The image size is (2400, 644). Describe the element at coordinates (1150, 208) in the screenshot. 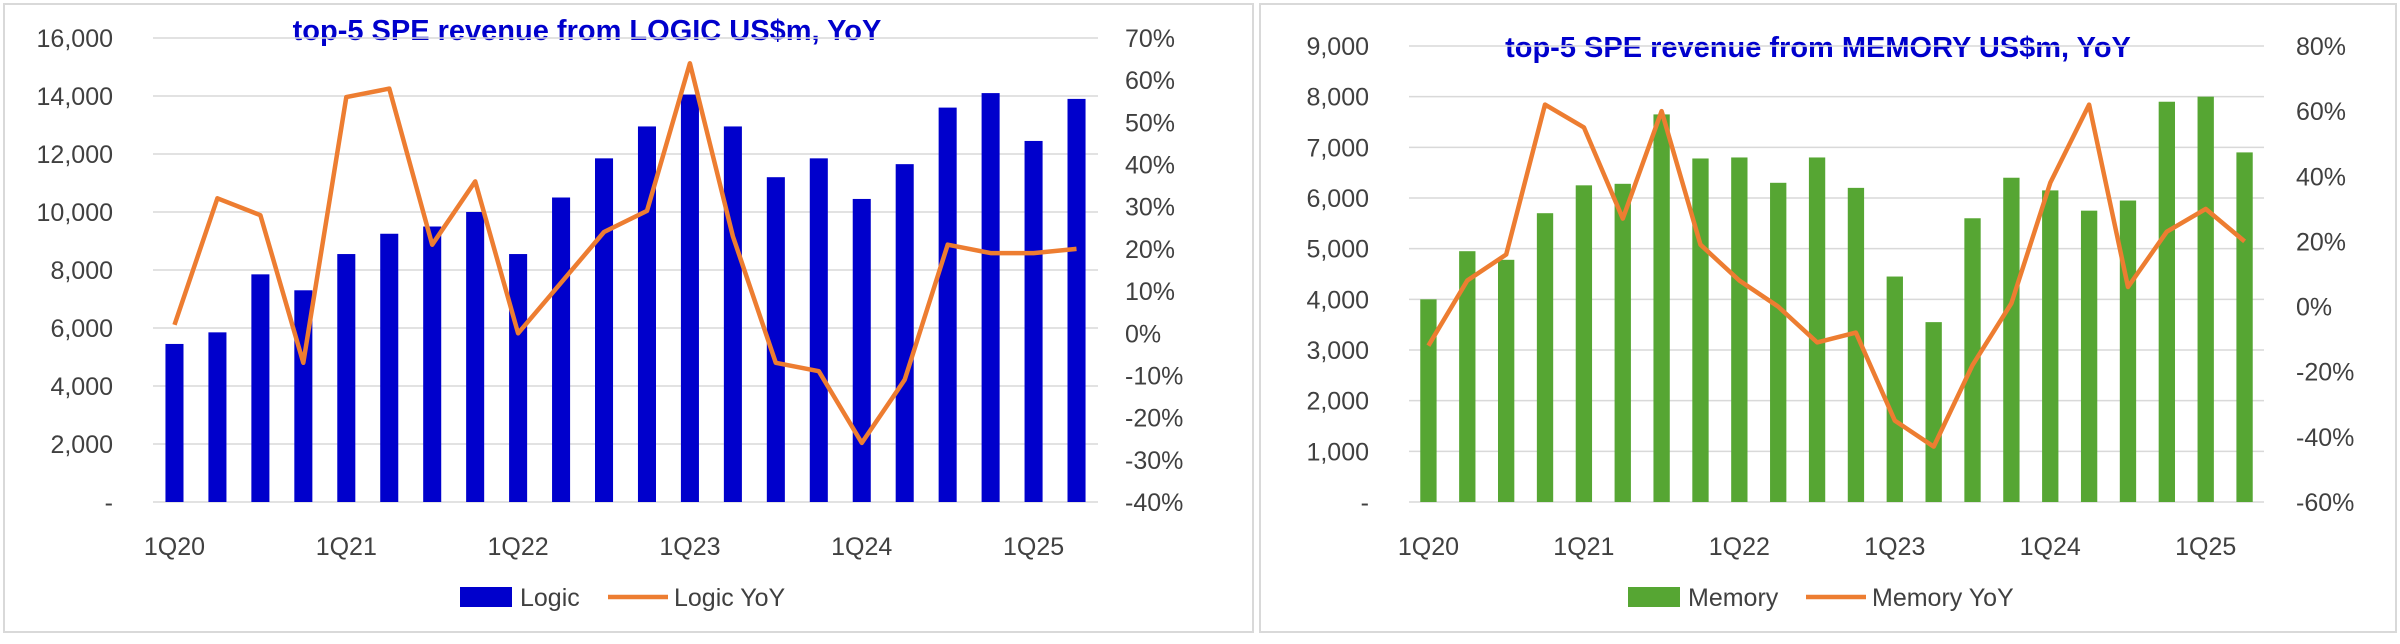

I see `y2-tick-label: 30%` at that location.